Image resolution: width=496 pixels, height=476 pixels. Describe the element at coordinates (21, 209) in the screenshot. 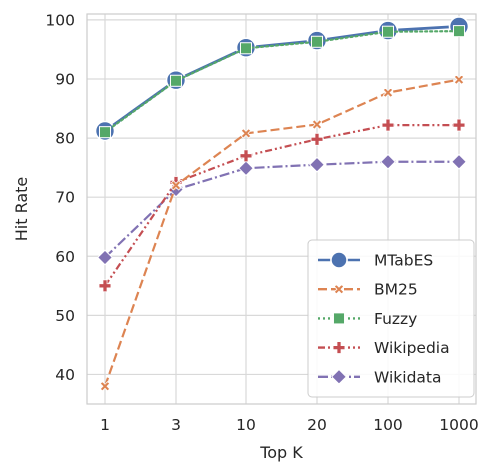

I see `y-axis-label: Hit Rate` at that location.